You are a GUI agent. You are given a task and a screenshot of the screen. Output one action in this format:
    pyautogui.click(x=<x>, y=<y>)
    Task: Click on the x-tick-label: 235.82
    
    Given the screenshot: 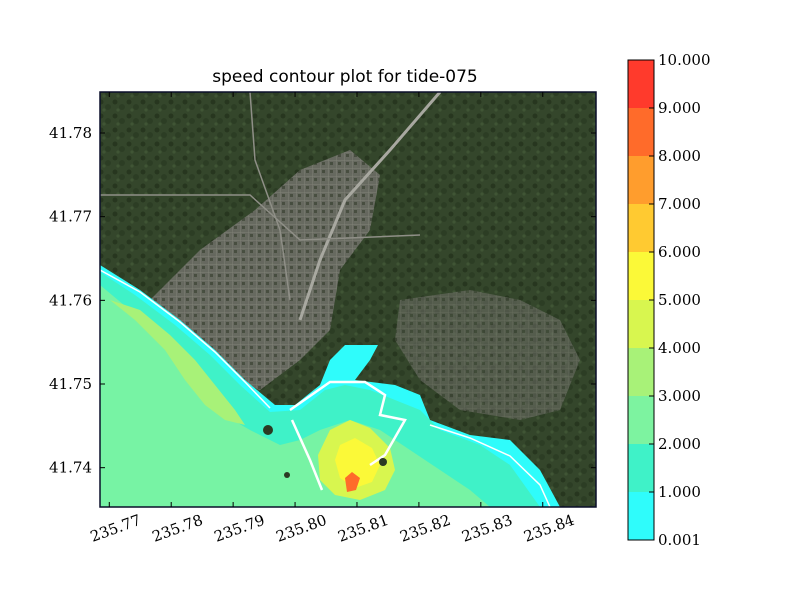 What is the action you would take?
    pyautogui.click(x=424, y=528)
    